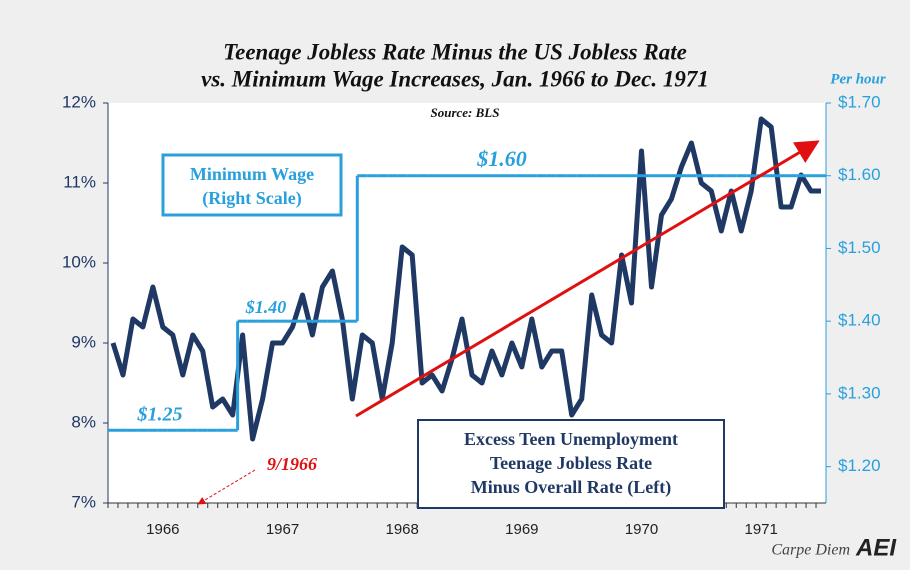 This screenshot has height=570, width=910. I want to click on annotation: $1.40, so click(266, 307).